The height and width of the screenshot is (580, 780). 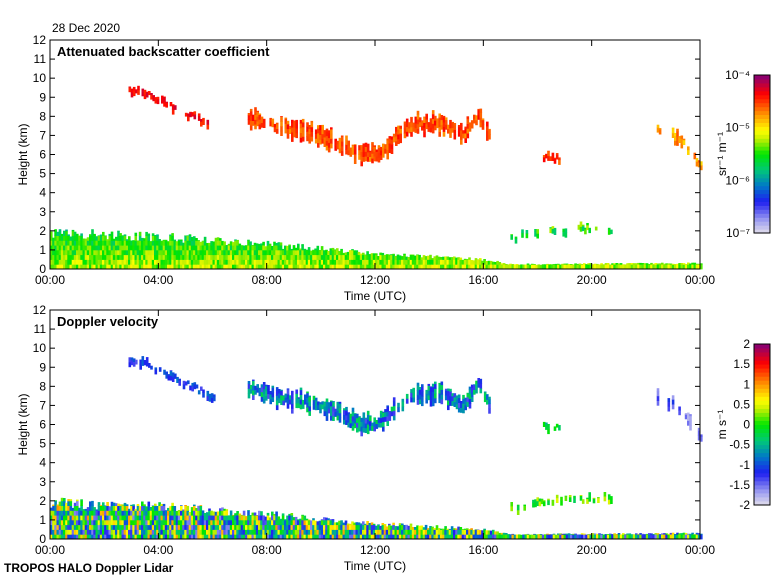 What do you see at coordinates (722, 425) in the screenshot?
I see `colorbar-label: m s⁻¹` at bounding box center [722, 425].